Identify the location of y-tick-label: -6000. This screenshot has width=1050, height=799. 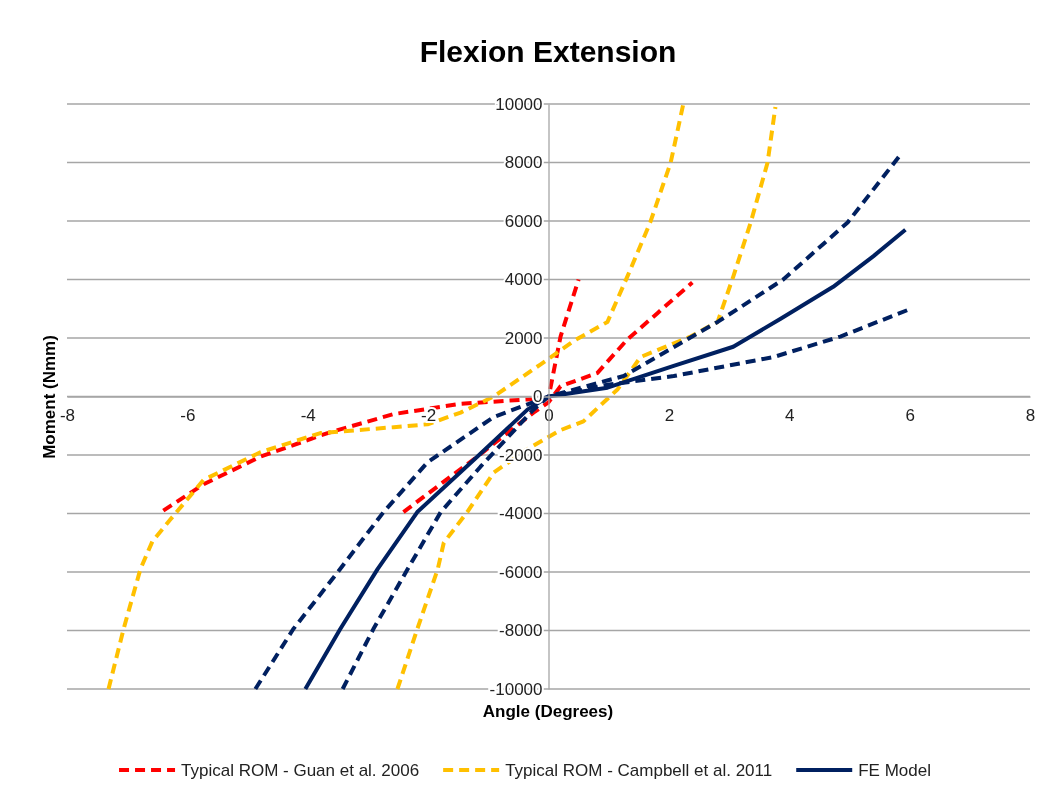
(521, 572).